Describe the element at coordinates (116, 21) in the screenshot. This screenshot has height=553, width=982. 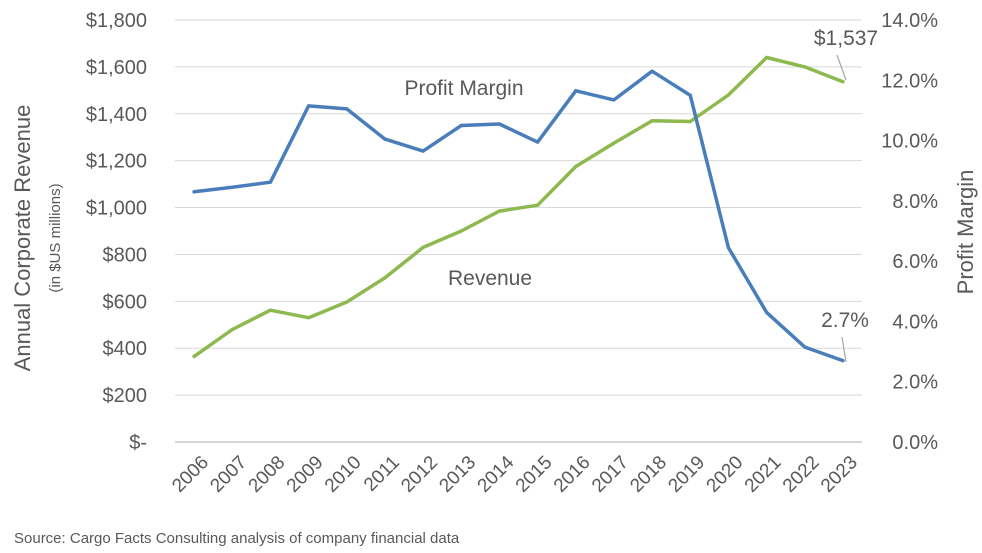
I see `left-tick-label: $1,800` at that location.